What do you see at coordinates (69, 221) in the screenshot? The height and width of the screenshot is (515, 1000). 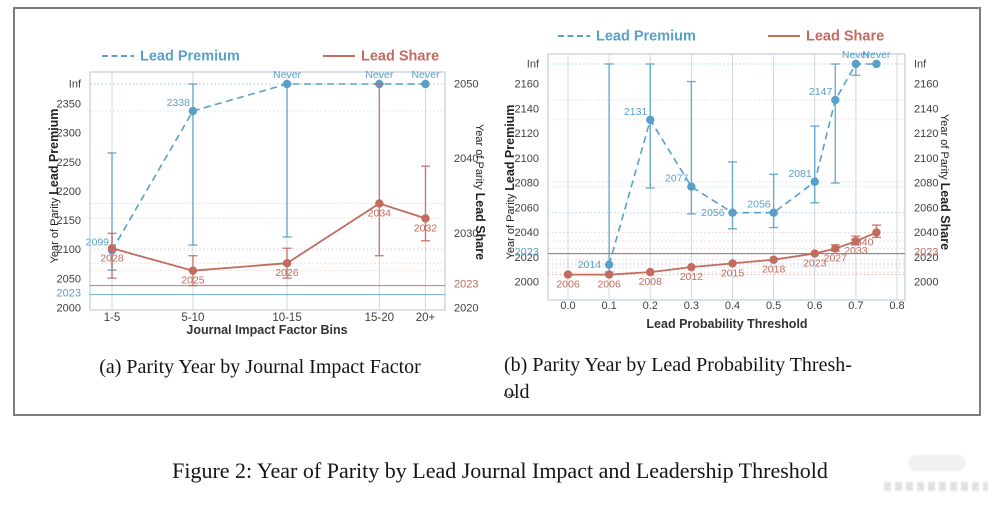 I see `left-tick-label: 2150` at bounding box center [69, 221].